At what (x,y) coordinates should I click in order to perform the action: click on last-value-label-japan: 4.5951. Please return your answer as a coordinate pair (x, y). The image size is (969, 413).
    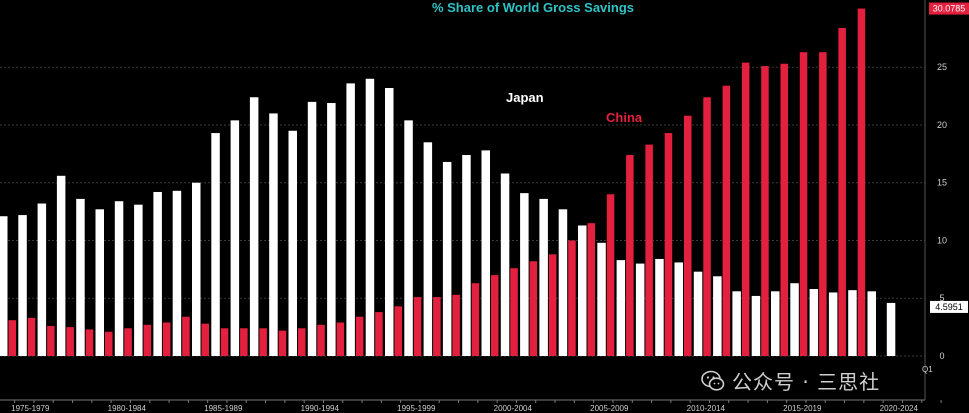
    Looking at the image, I should click on (949, 307).